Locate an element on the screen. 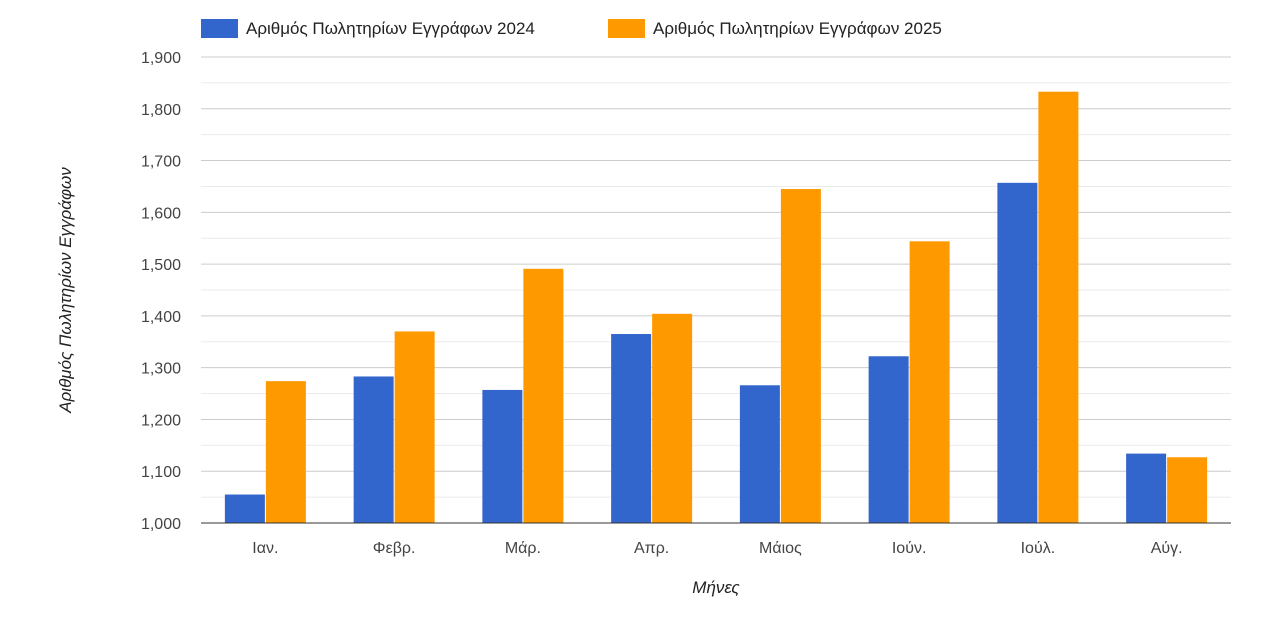  legend-label: Αριθμός Πωλητηρίων Εγγράφων 2025 is located at coordinates (797, 28).